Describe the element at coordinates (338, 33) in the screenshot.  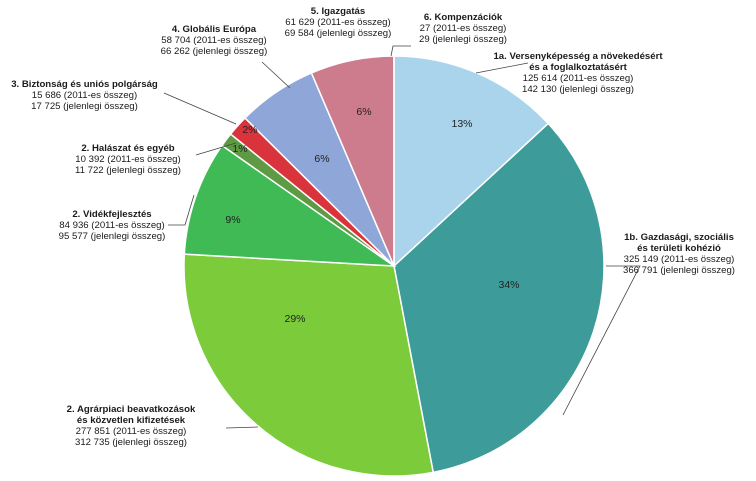
I see `callout-value: 69 584 (jelenlegi összeg)` at that location.